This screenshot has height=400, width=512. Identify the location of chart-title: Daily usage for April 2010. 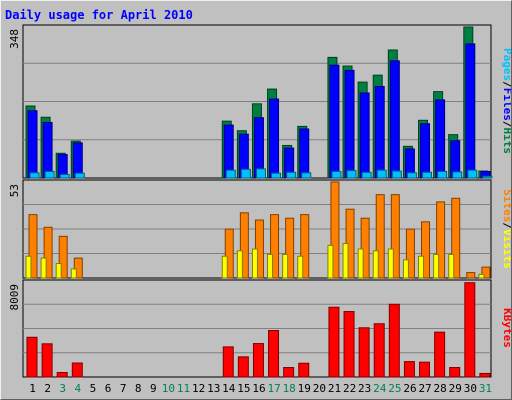
(99, 15).